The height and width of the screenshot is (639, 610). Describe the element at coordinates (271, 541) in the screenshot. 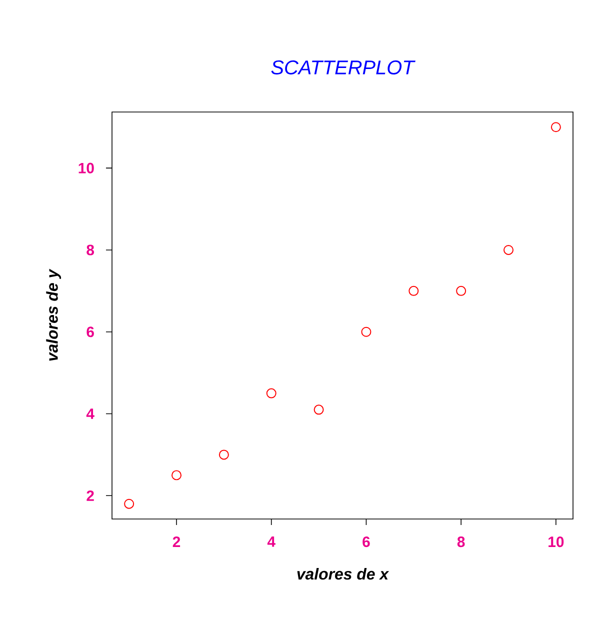

I see `x-tick-label: 4` at that location.